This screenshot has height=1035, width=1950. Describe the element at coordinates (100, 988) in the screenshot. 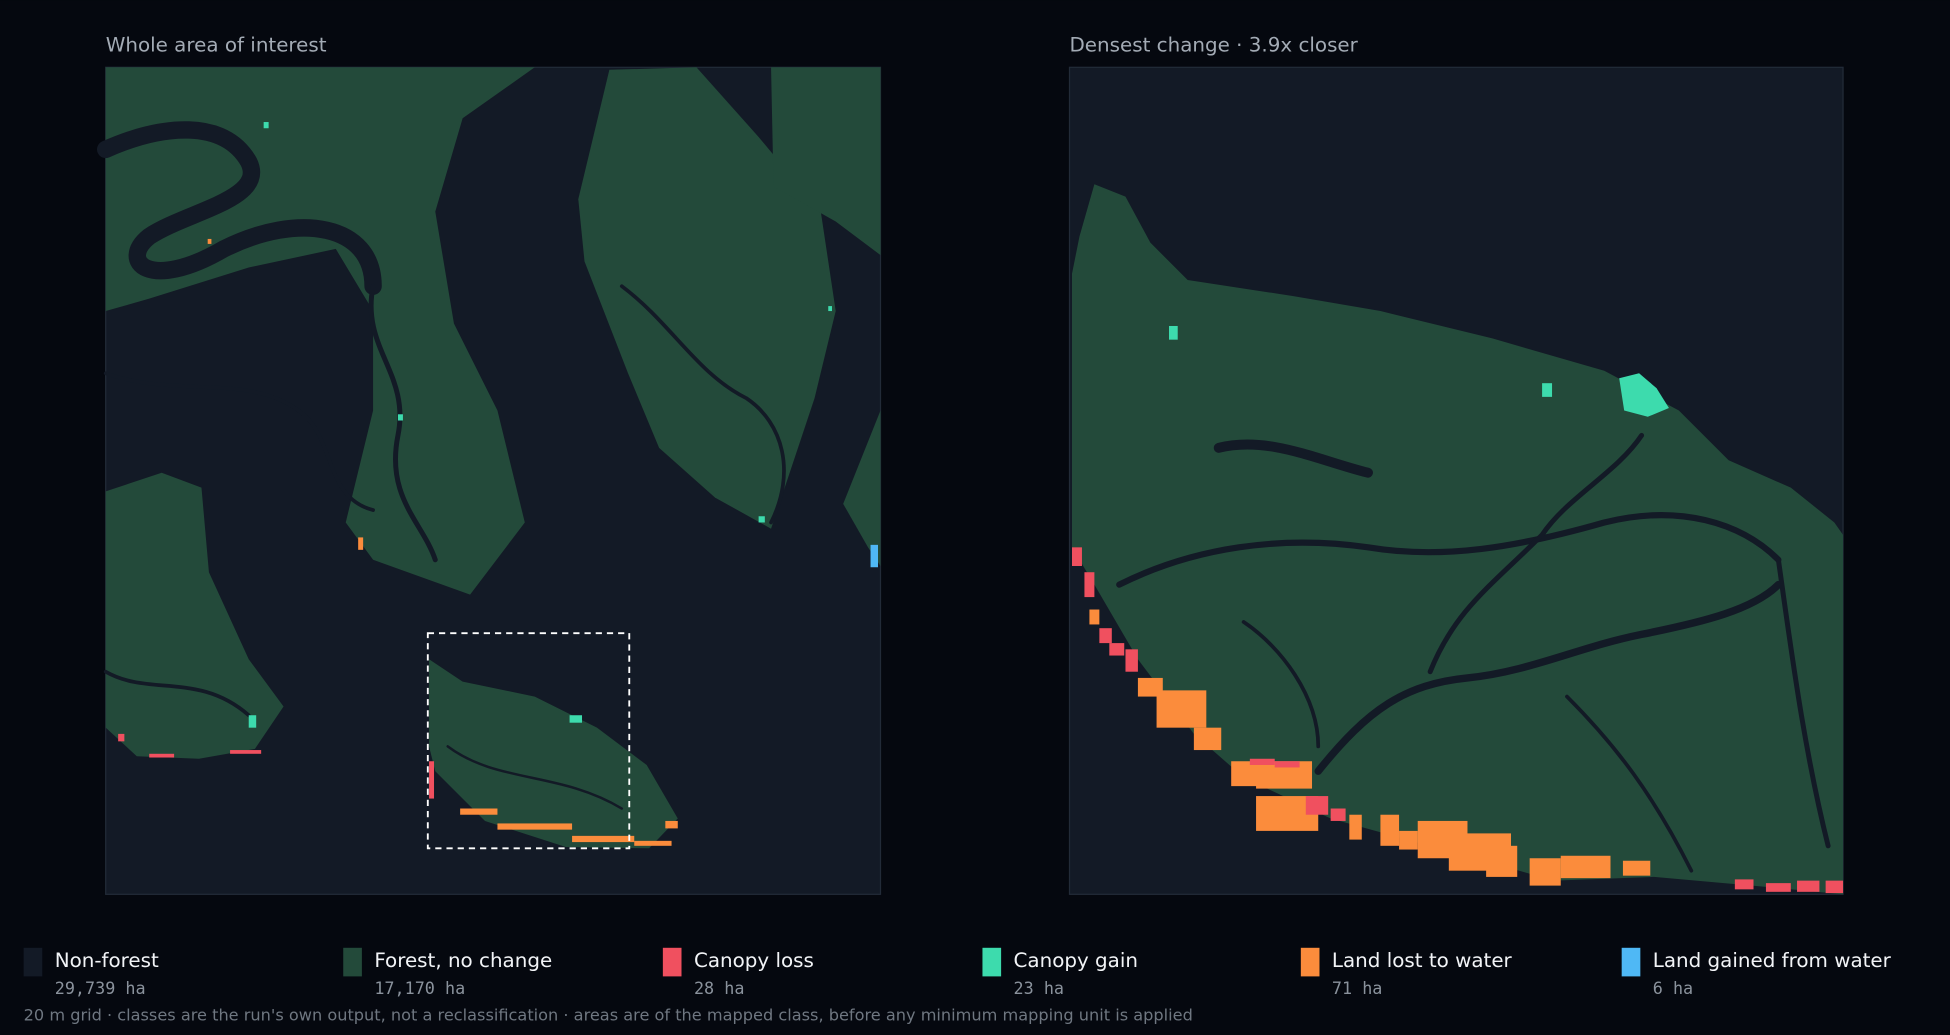

I see `legend-area: 29,739 ha` at that location.